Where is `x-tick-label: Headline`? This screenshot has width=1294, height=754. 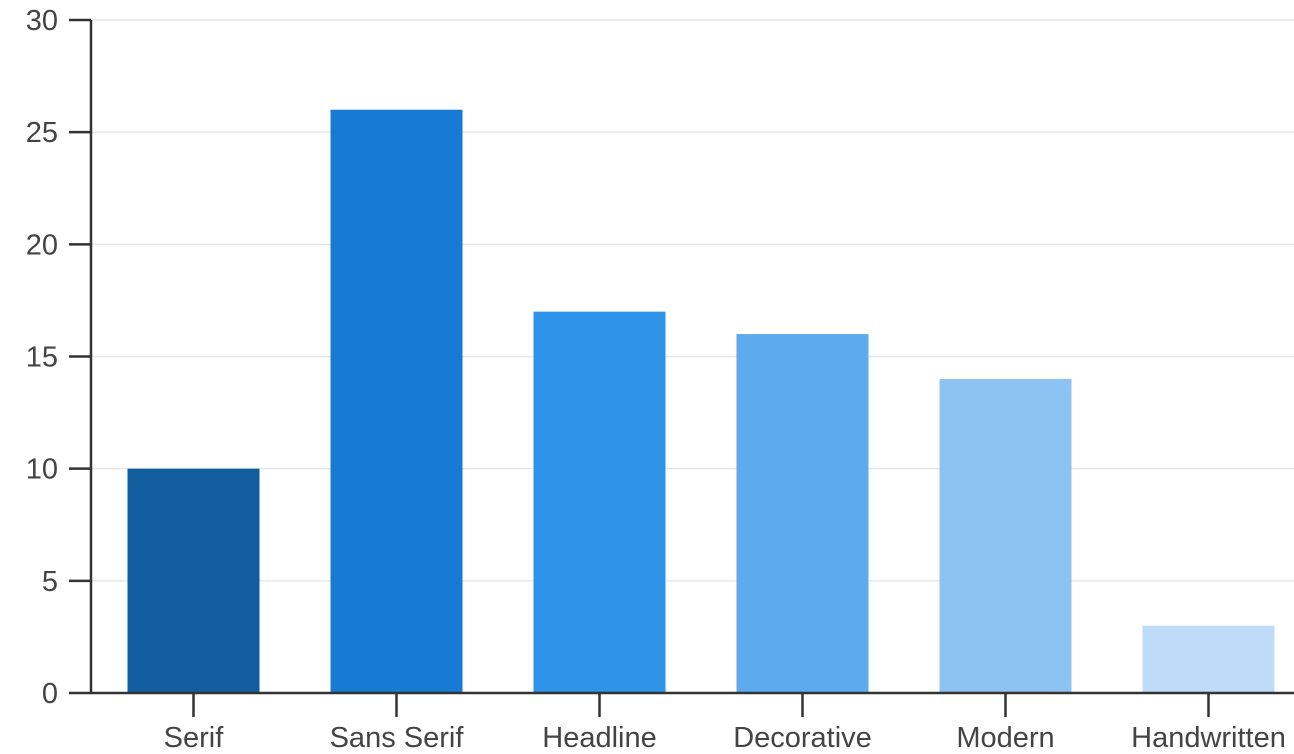 x-tick-label: Headline is located at coordinates (599, 738).